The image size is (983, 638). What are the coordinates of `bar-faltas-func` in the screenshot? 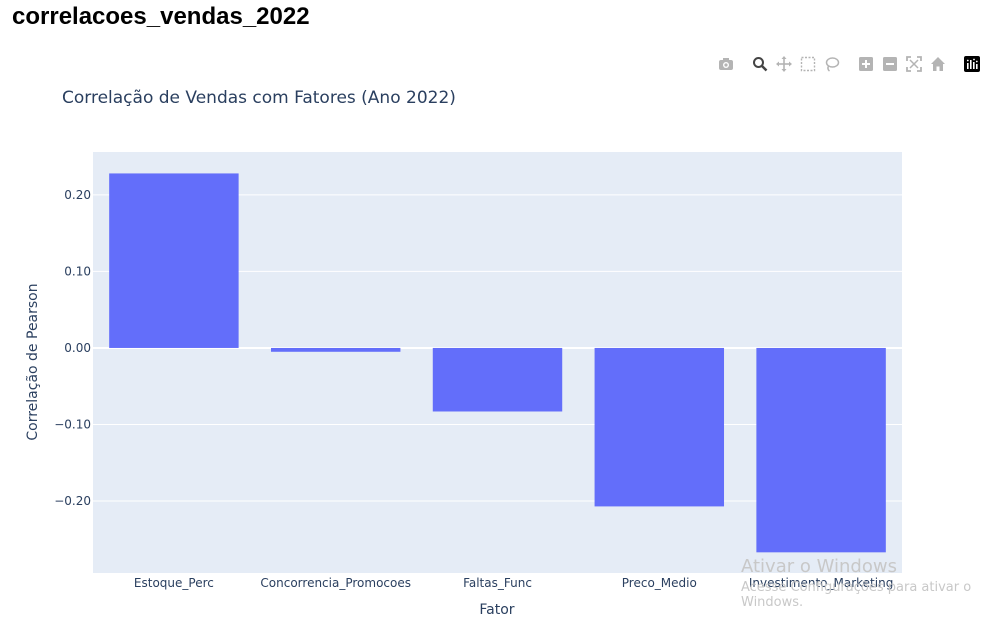 It's located at (497, 379).